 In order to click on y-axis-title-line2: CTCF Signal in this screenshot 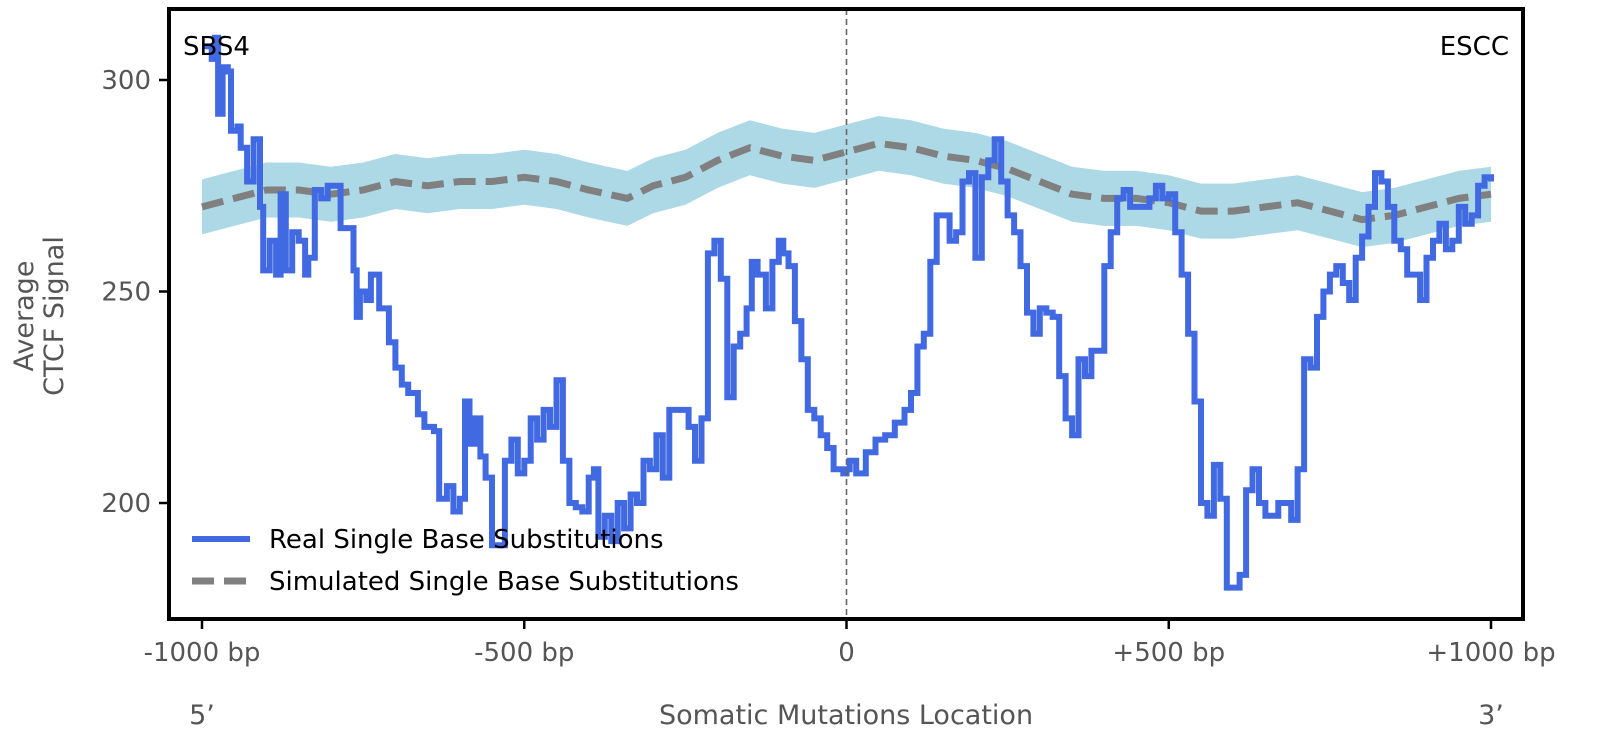, I will do `click(54, 316)`.